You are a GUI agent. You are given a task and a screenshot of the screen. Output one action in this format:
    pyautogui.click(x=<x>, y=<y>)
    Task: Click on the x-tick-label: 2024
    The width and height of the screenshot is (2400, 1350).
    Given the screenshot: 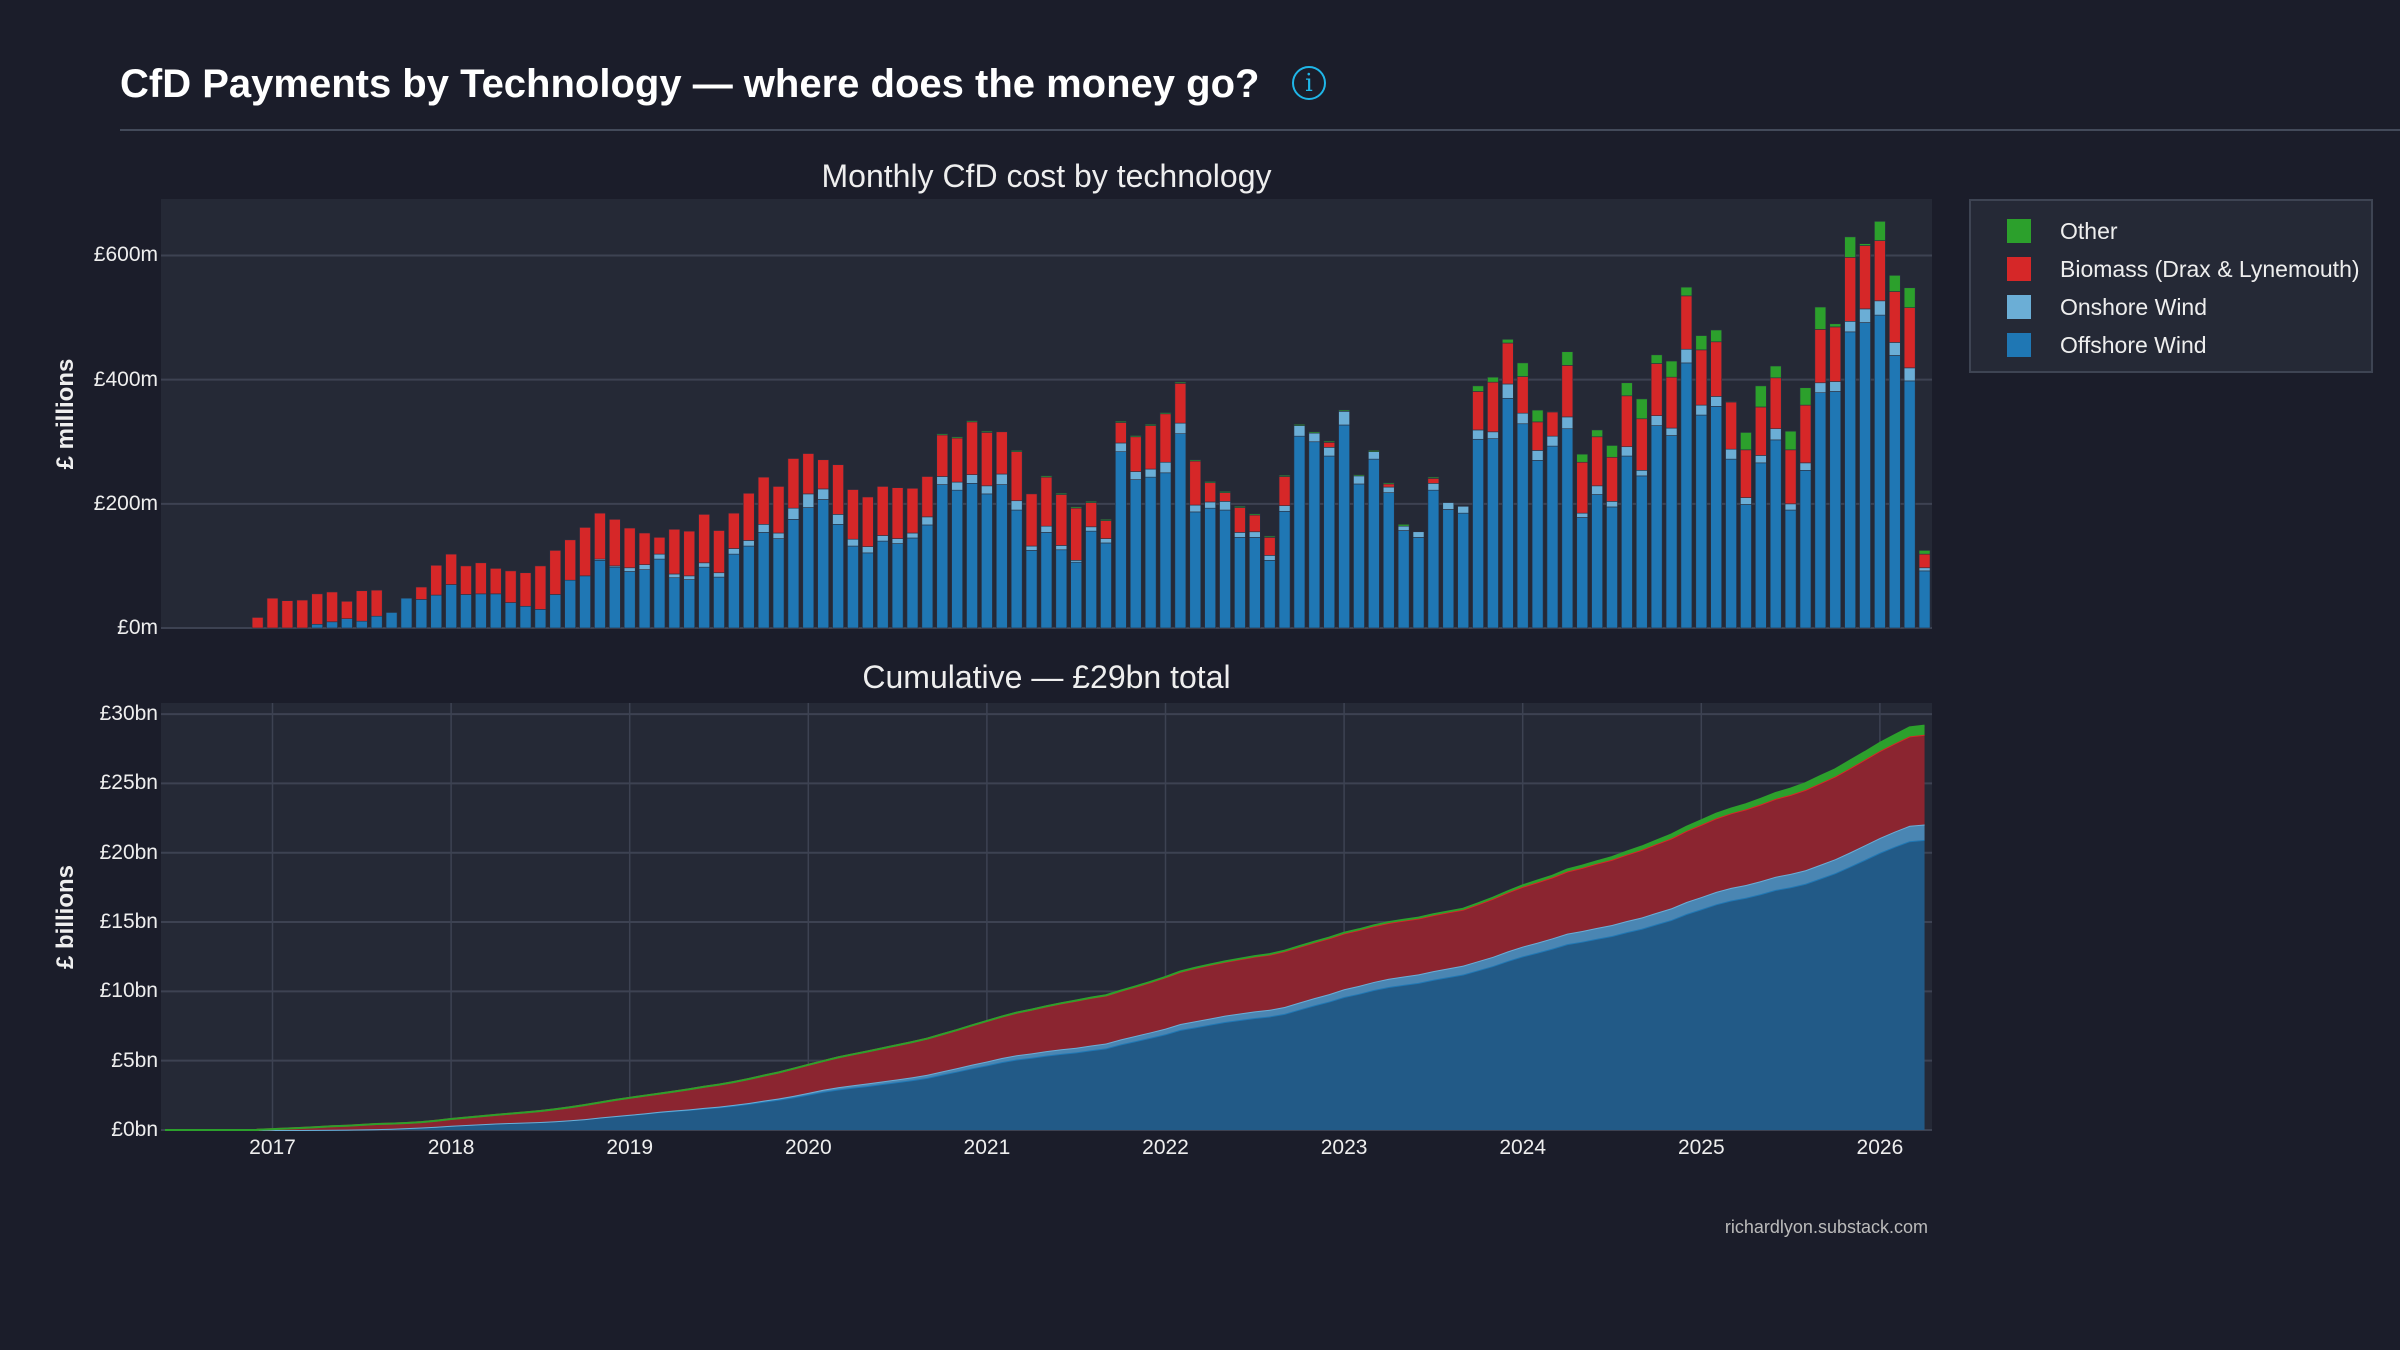 What is the action you would take?
    pyautogui.click(x=1523, y=1147)
    